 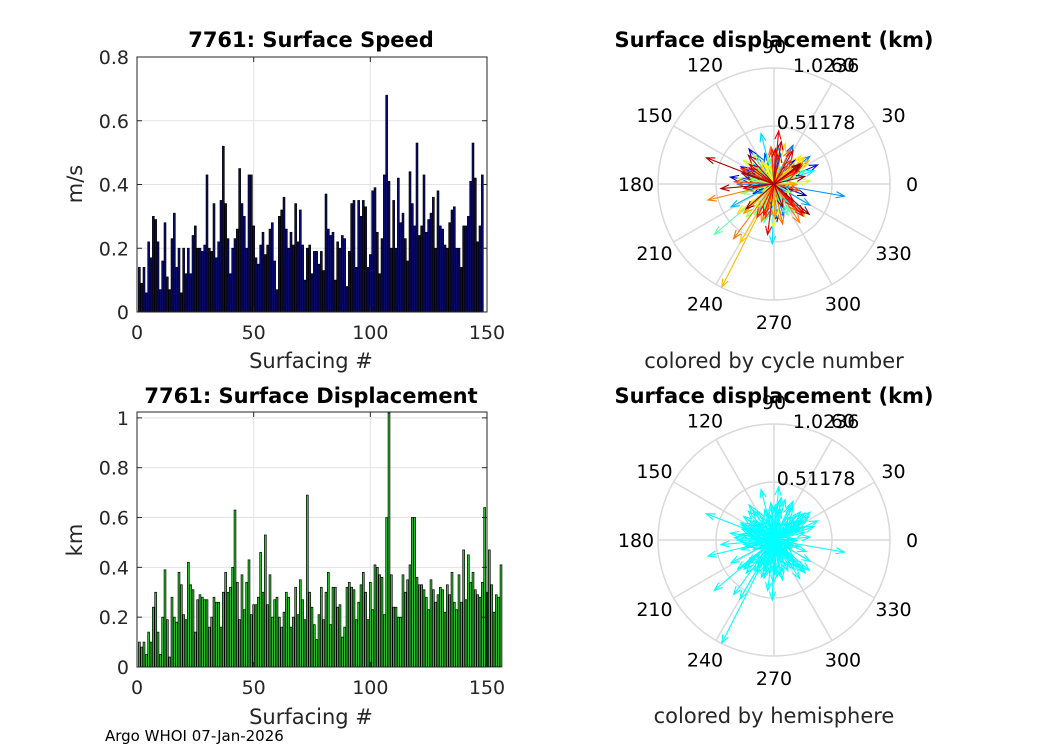 What do you see at coordinates (311, 203) in the screenshot?
I see `bars` at bounding box center [311, 203].